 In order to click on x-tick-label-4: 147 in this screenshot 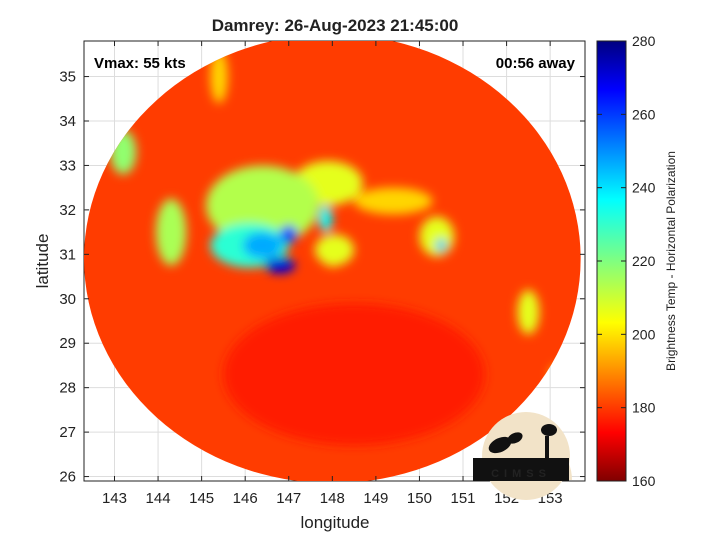, I will do `click(288, 498)`.